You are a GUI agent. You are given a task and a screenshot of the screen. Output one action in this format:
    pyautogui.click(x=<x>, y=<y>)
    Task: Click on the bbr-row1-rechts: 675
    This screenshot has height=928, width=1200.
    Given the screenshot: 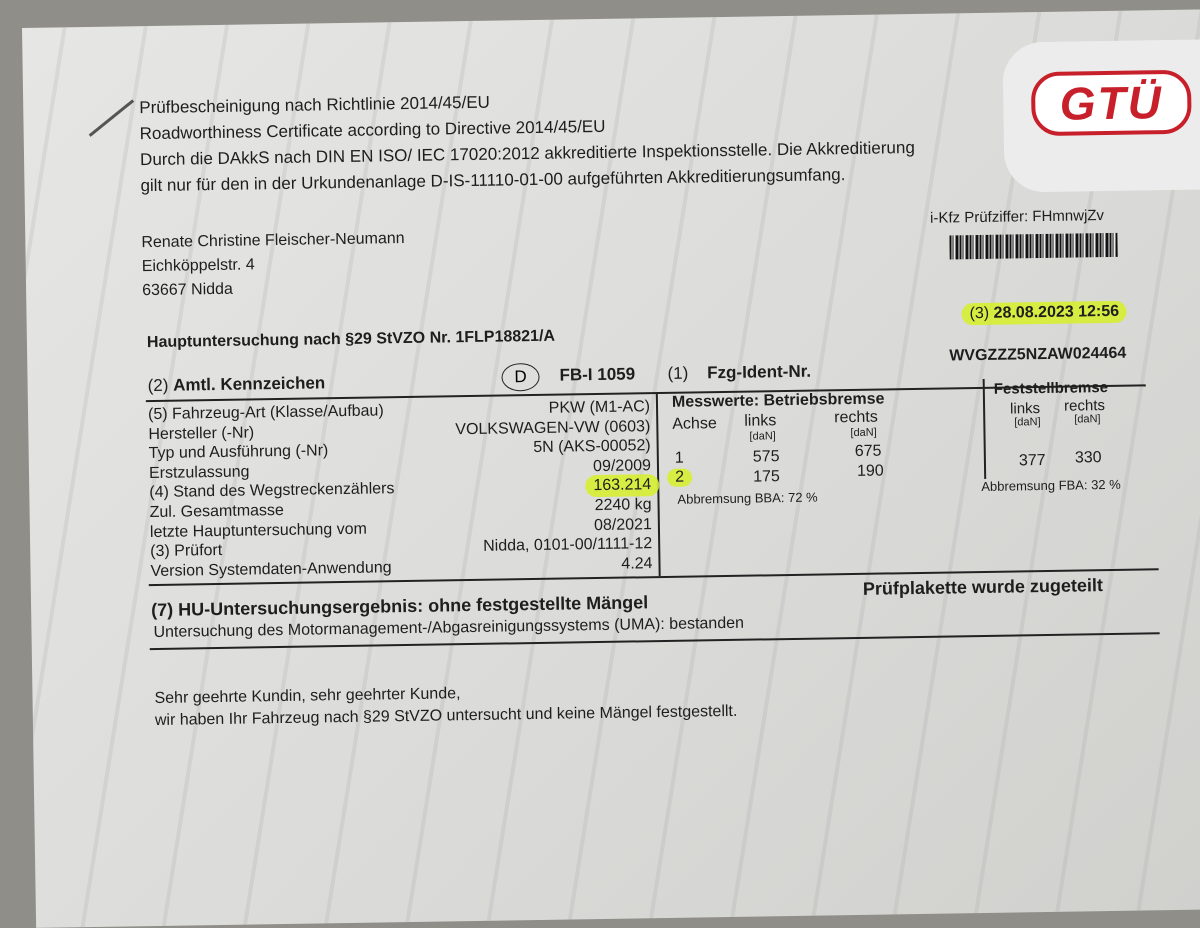 What is the action you would take?
    pyautogui.click(x=868, y=451)
    